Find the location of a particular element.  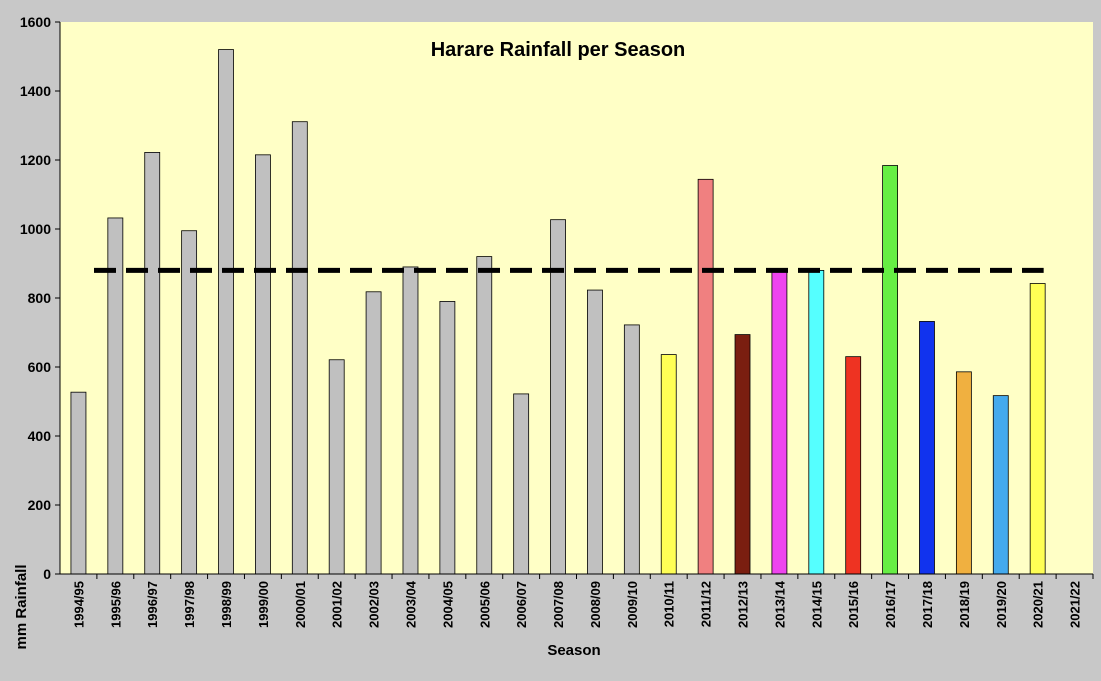

x-tick-label: 2000/01 is located at coordinates (300, 604).